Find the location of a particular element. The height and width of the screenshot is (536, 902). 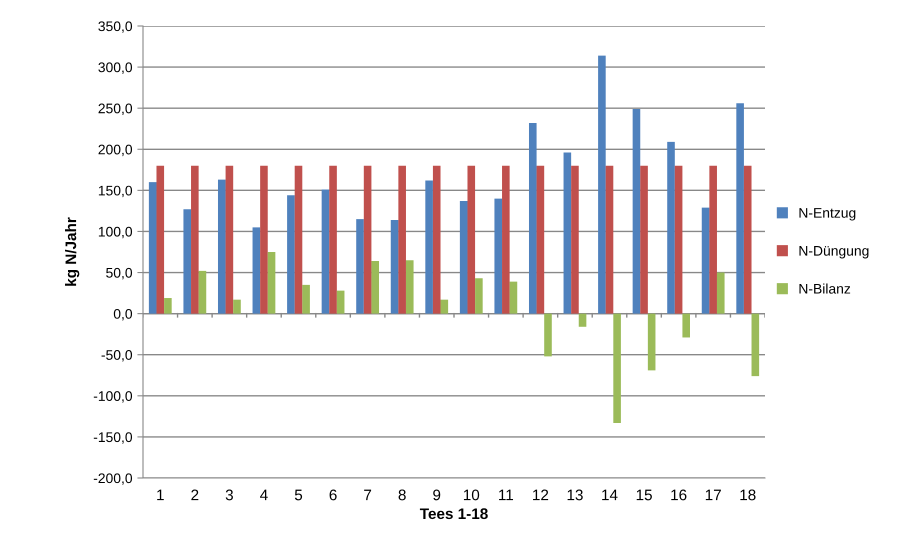

y-tick-label: 100,0 is located at coordinates (115, 232).